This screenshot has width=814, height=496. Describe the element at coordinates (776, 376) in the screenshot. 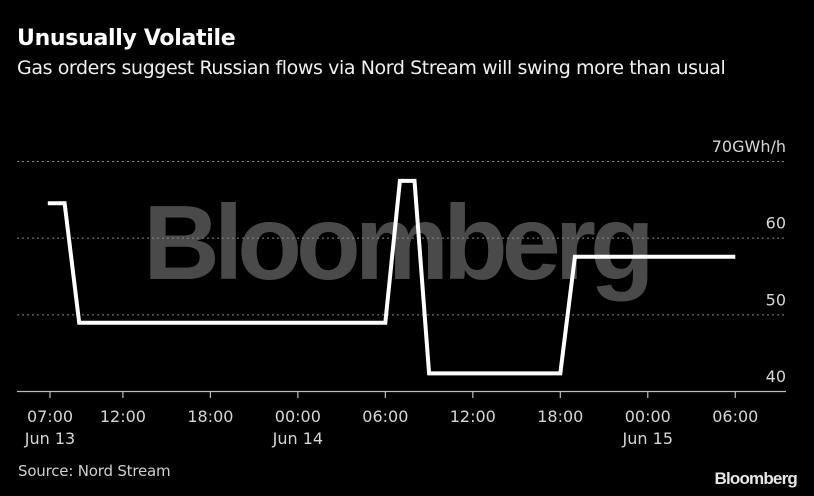

I see `y-tick-label: 40` at that location.